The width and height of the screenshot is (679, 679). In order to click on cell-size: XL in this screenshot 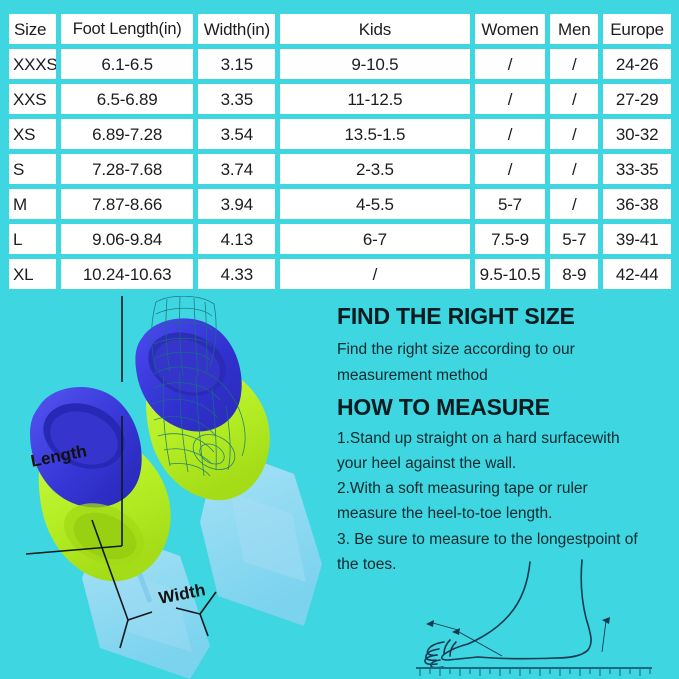, I will do `click(32, 274)`.